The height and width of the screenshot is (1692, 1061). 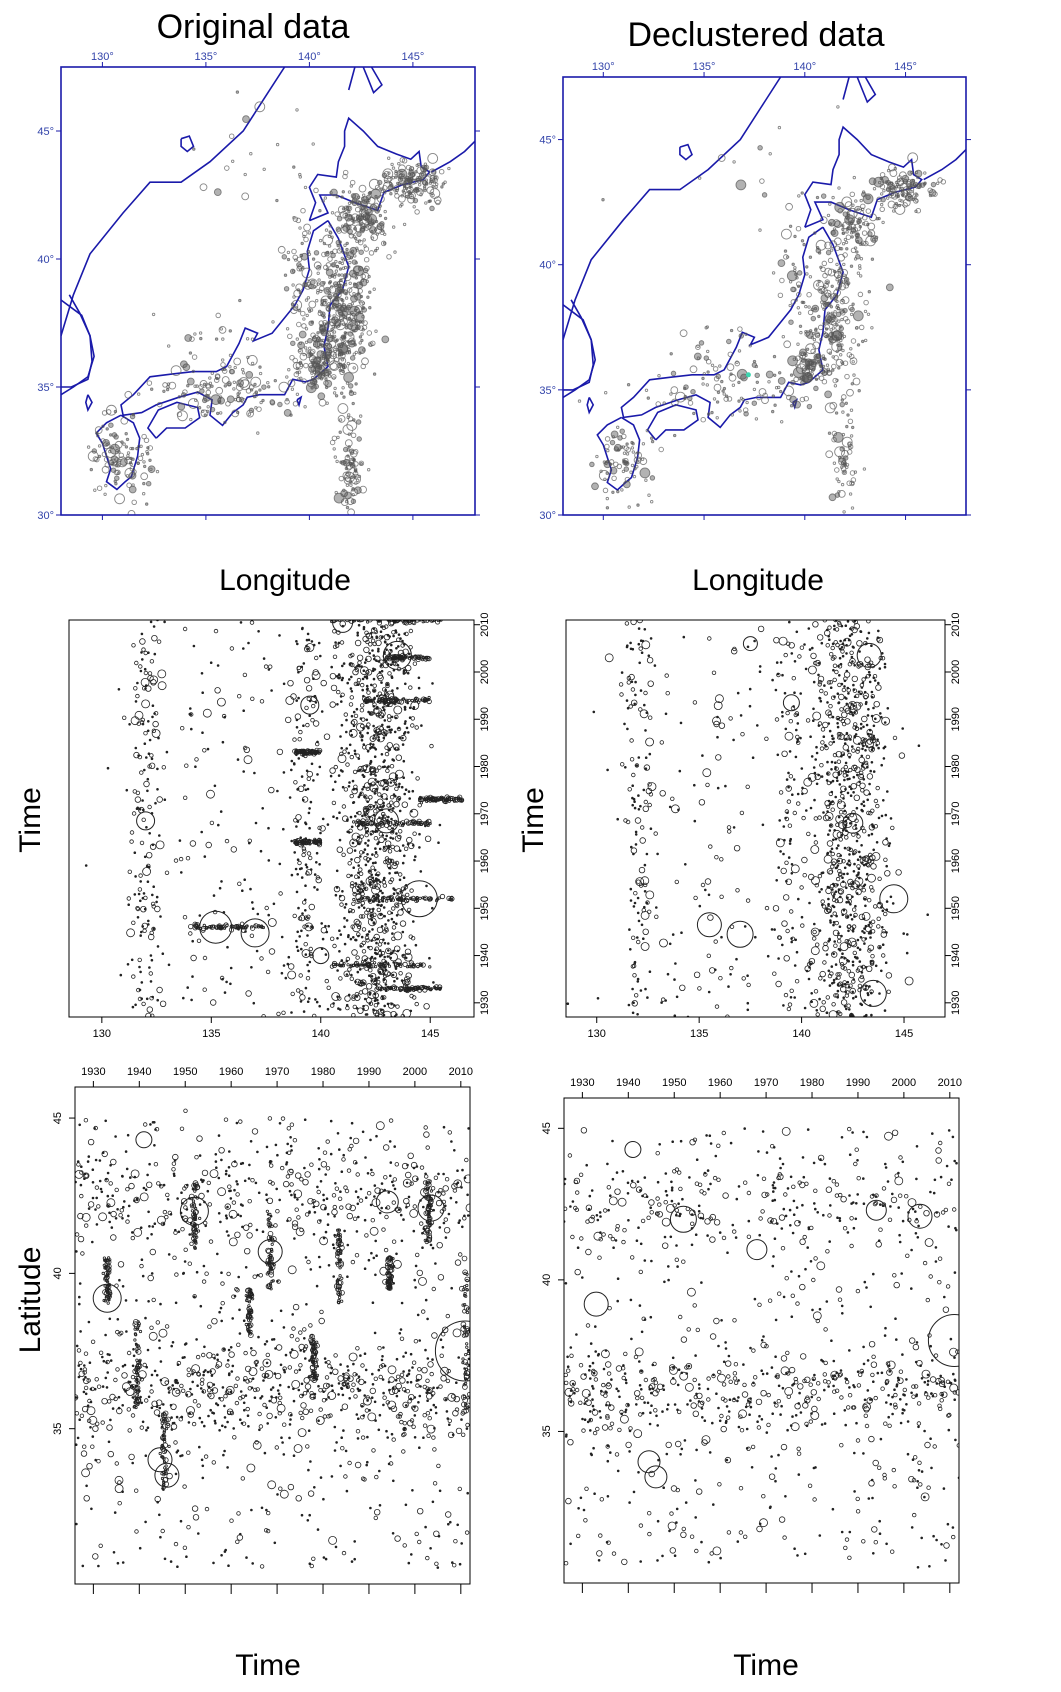 What do you see at coordinates (271, 818) in the screenshot?
I see `plot-frame` at bounding box center [271, 818].